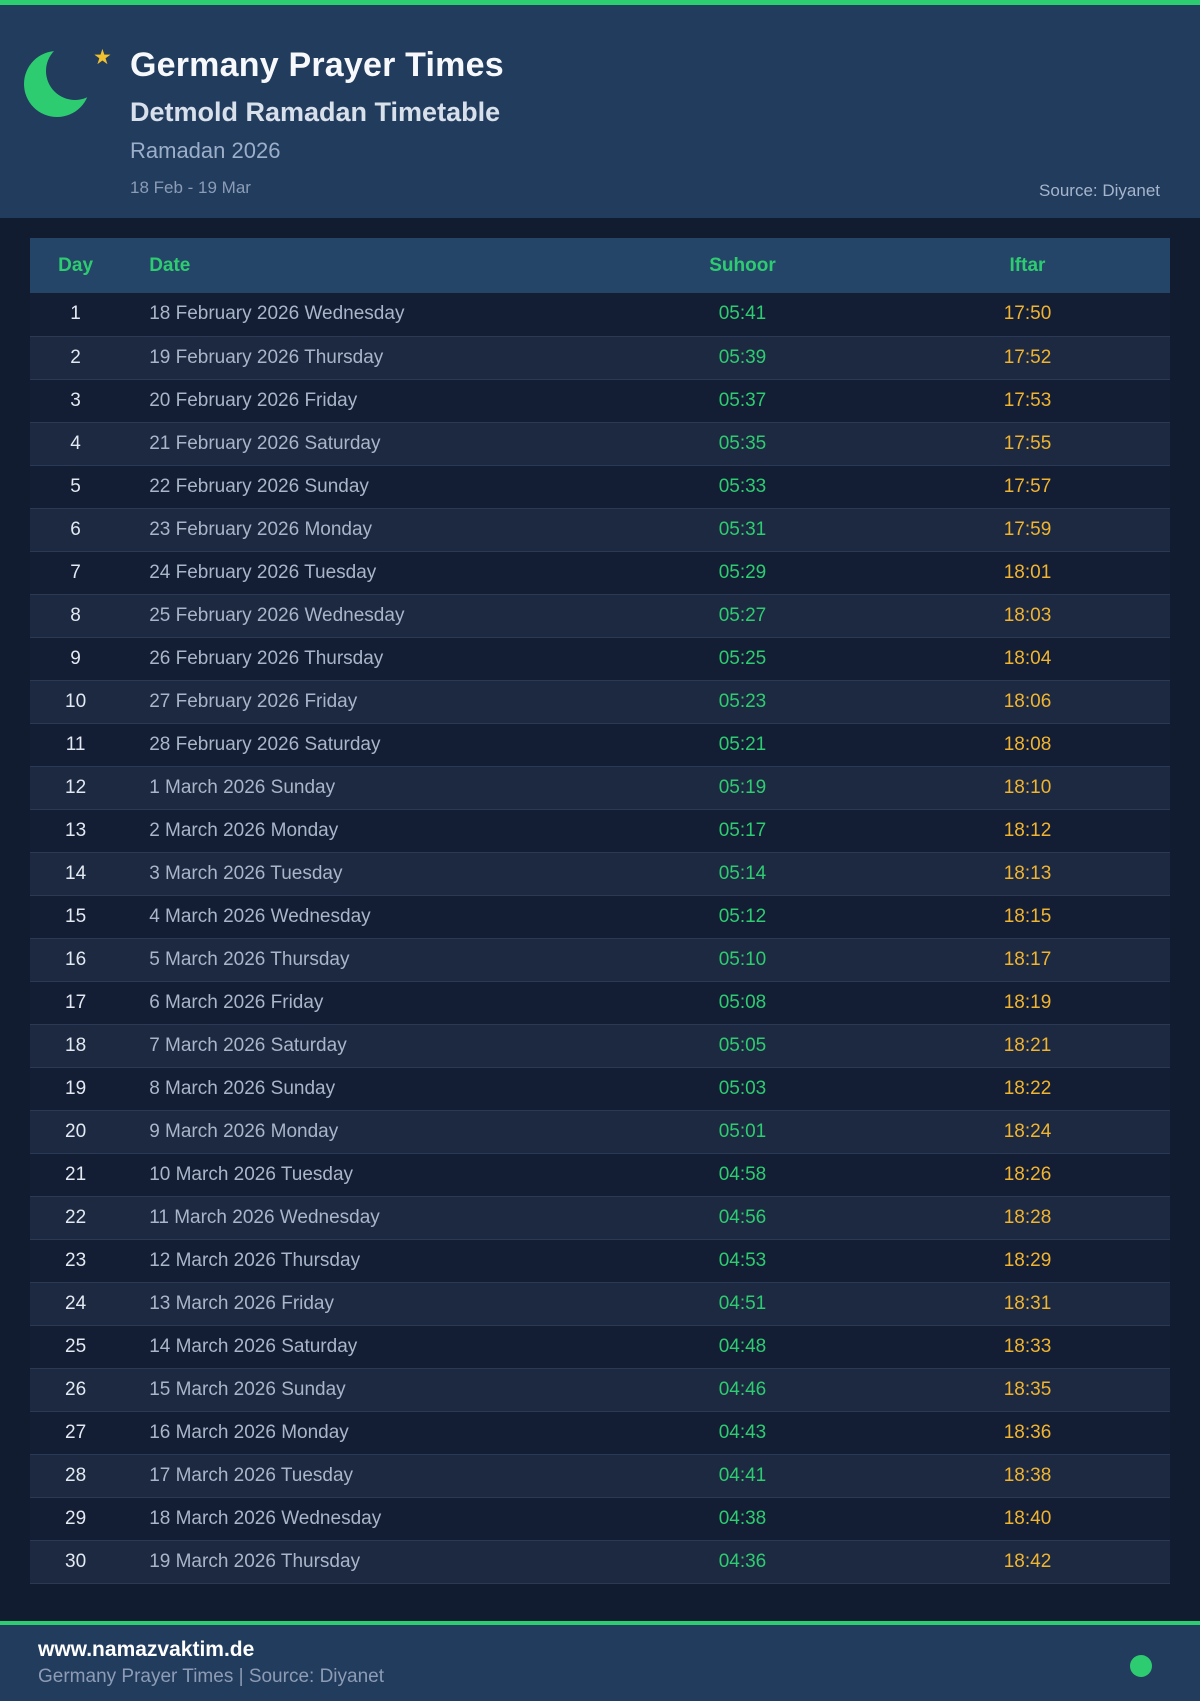 Image resolution: width=1200 pixels, height=1701 pixels. What do you see at coordinates (1027, 830) in the screenshot?
I see `iftar-cell: 18:12` at bounding box center [1027, 830].